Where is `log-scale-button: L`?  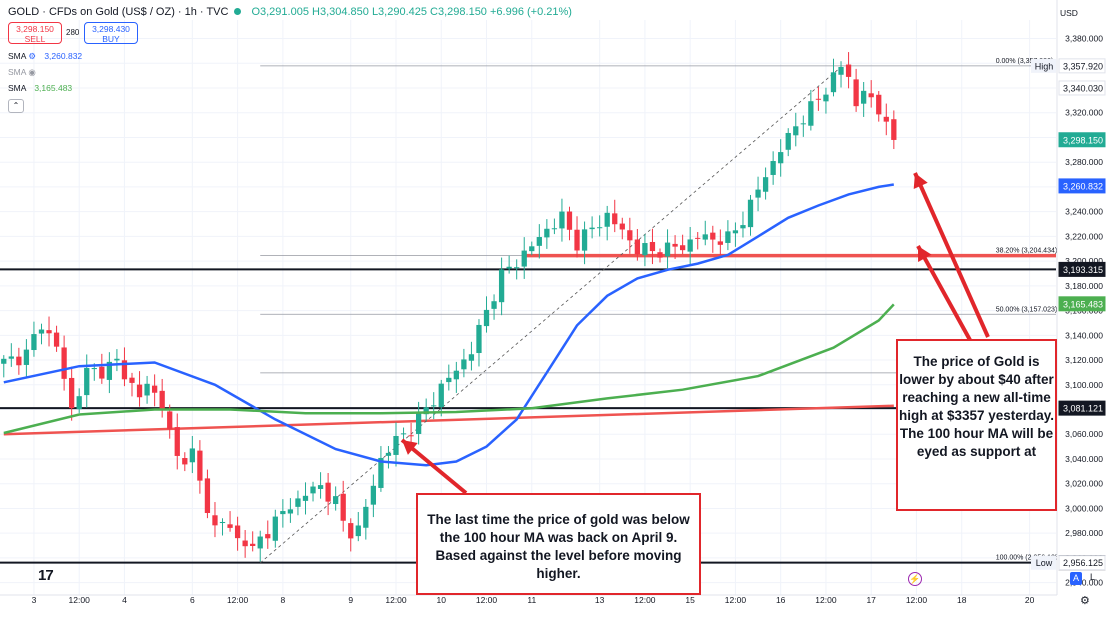
log-scale-button: L is located at coordinates (1093, 577).